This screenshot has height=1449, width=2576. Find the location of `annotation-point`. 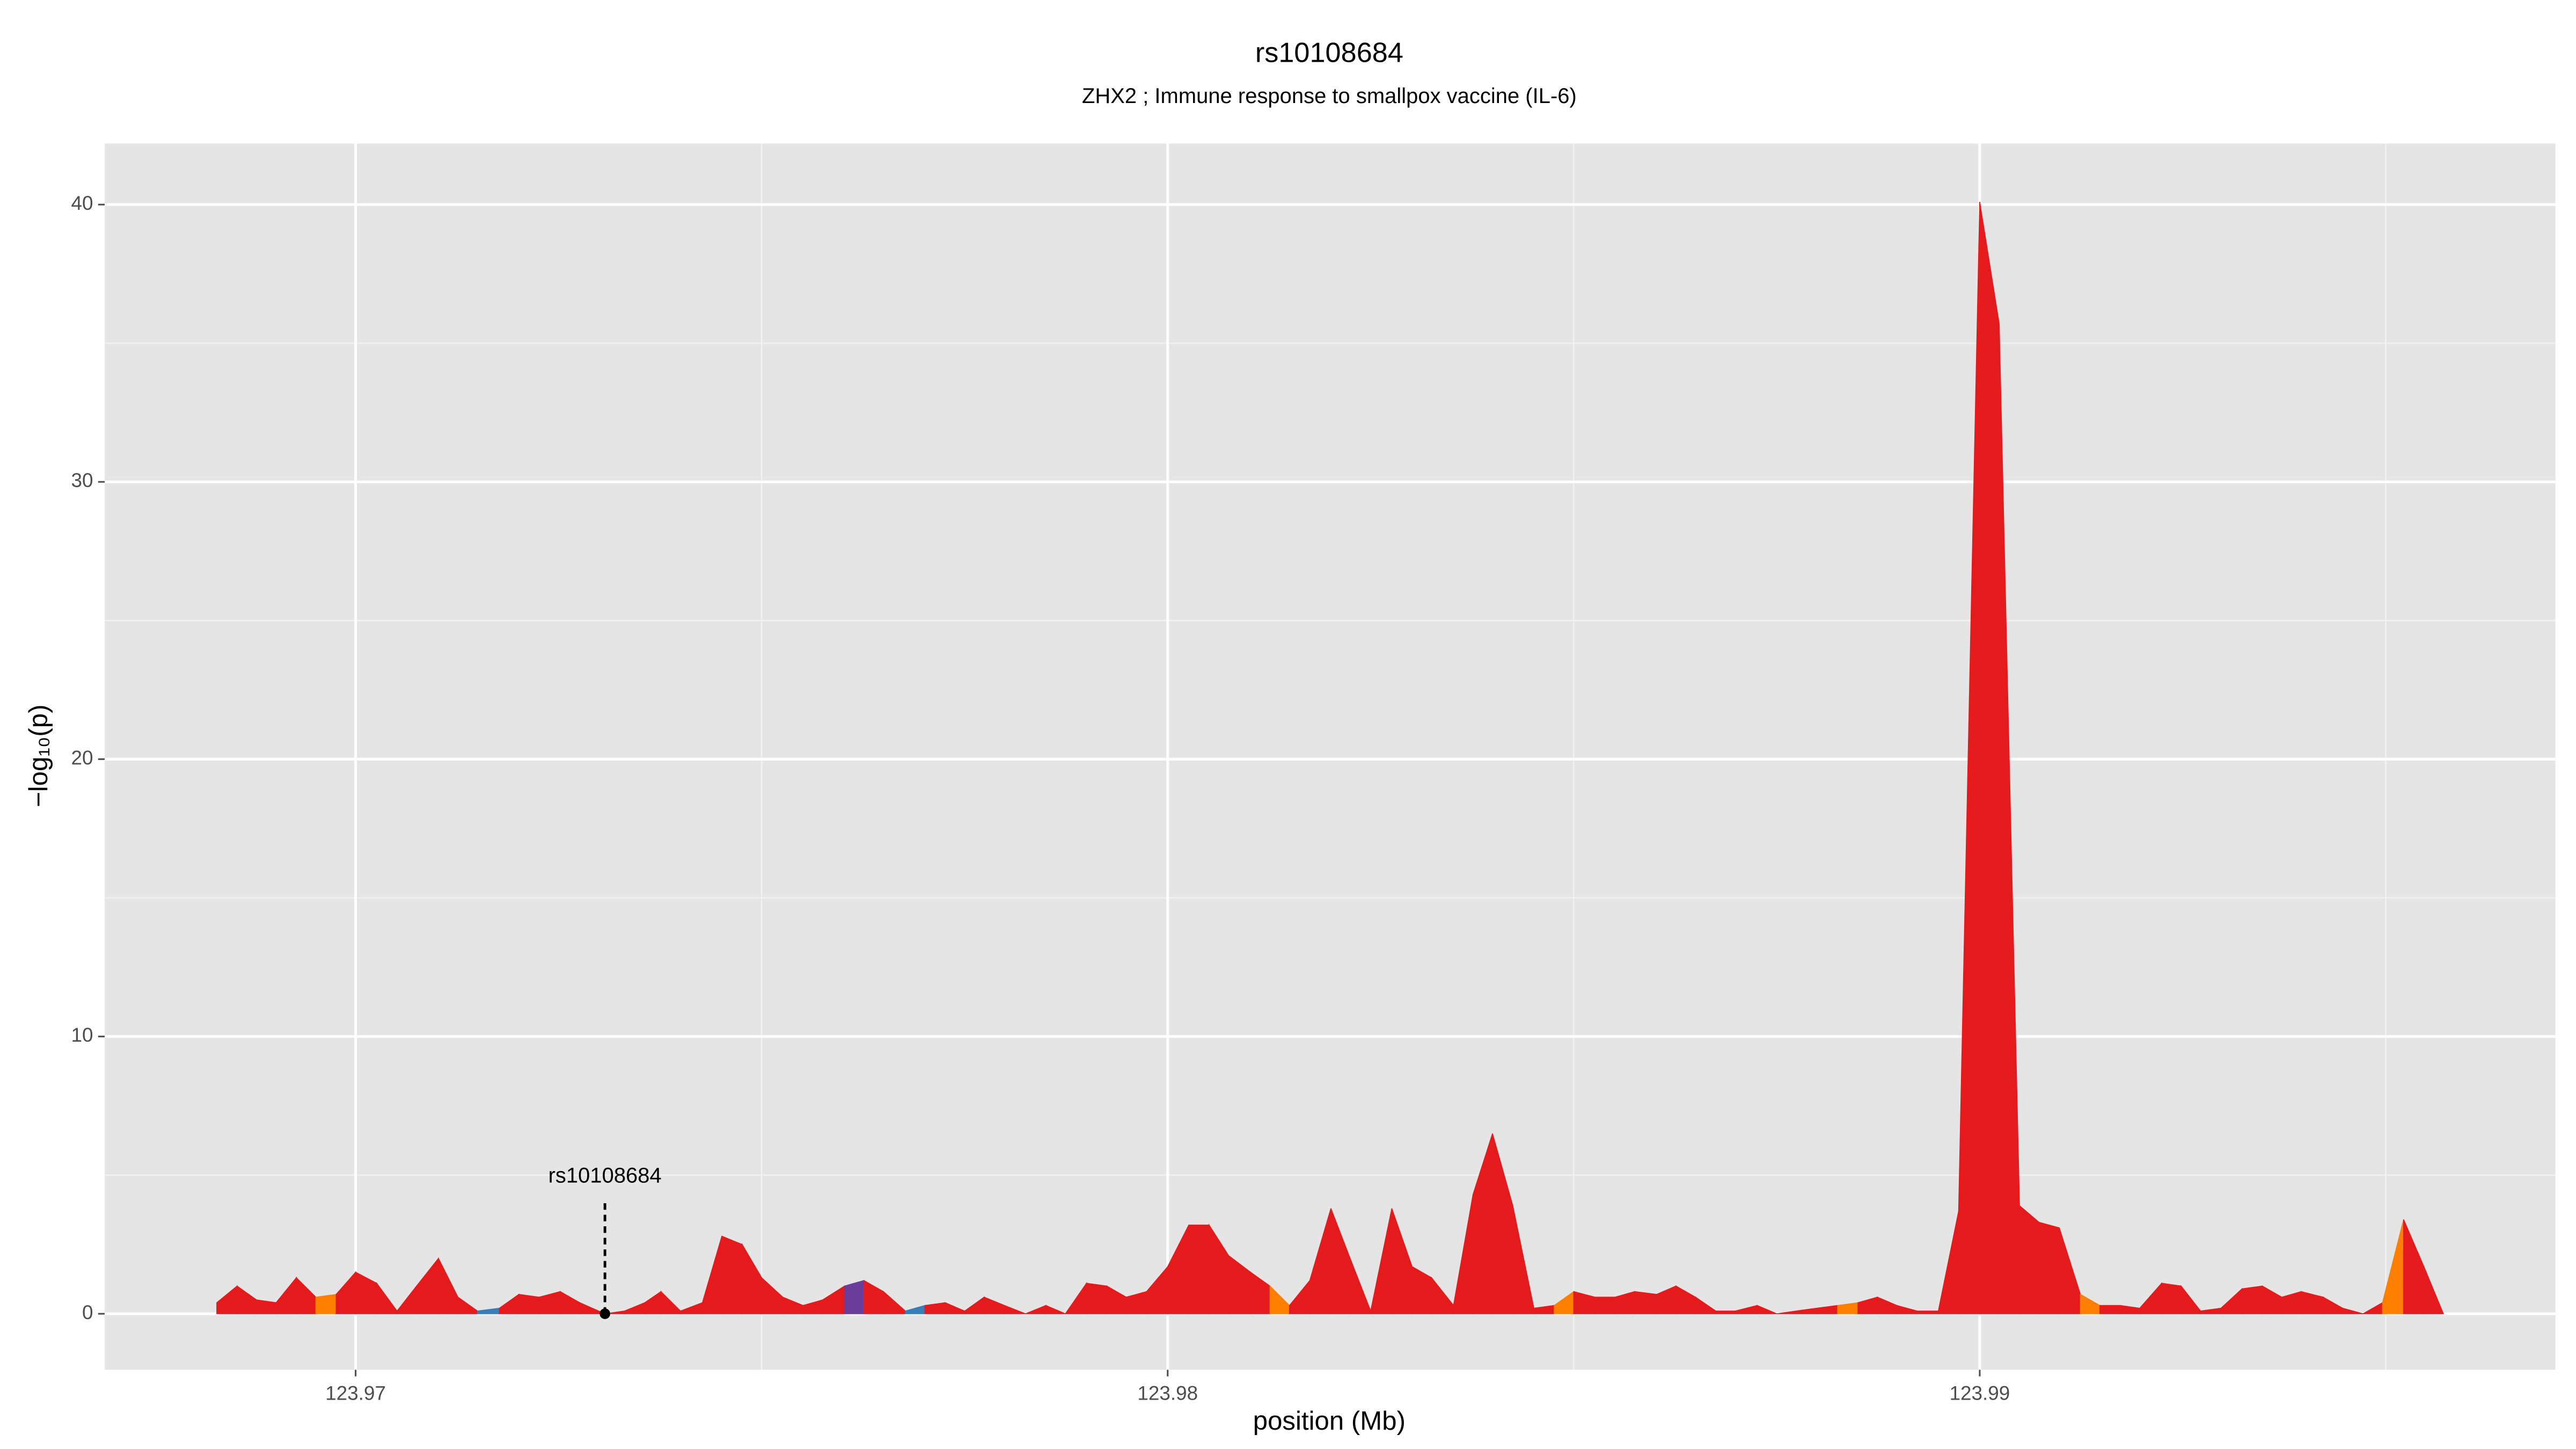

annotation-point is located at coordinates (605, 1313).